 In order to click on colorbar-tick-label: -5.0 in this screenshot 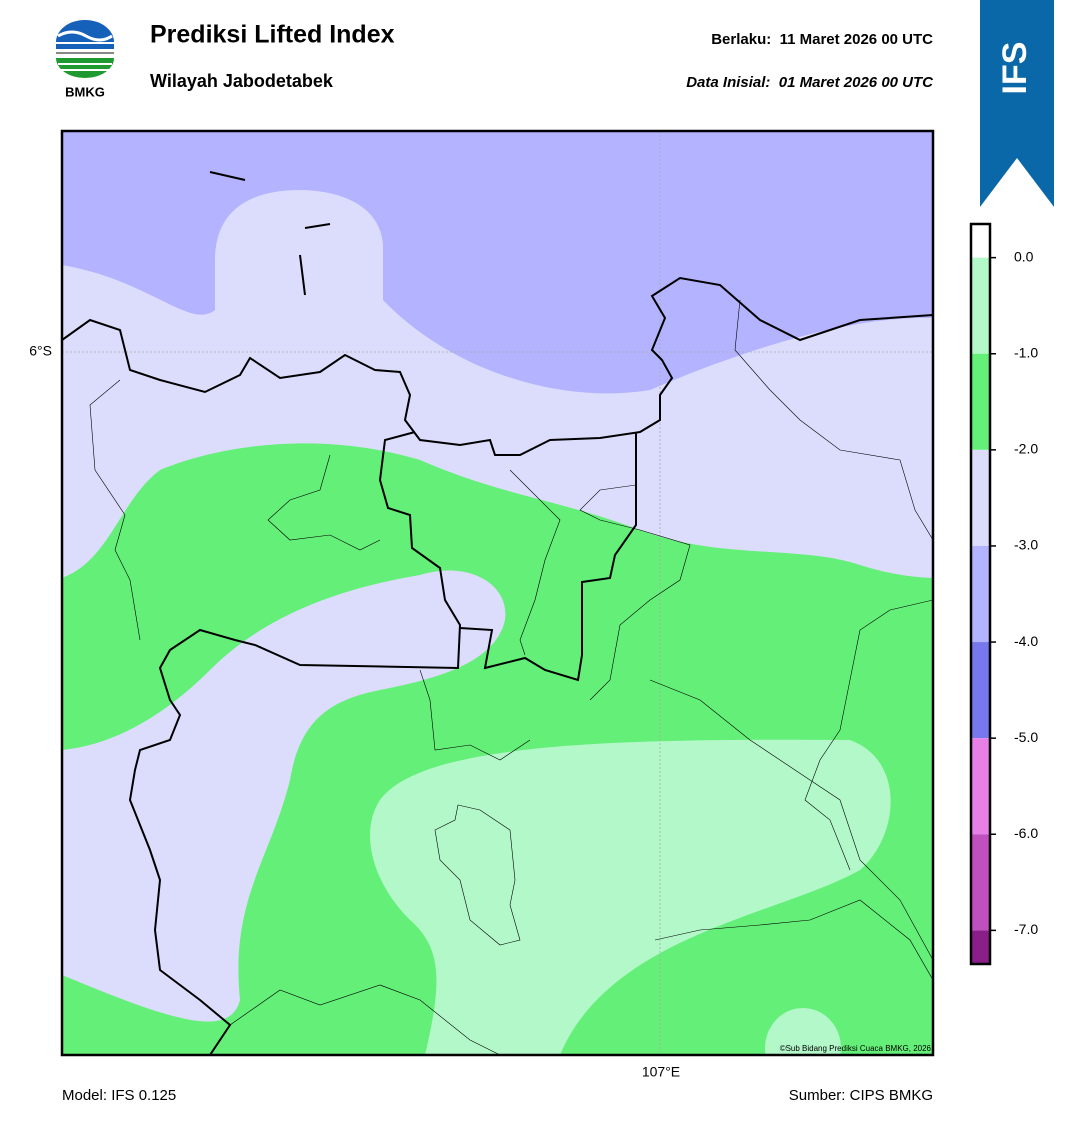, I will do `click(1026, 737)`.